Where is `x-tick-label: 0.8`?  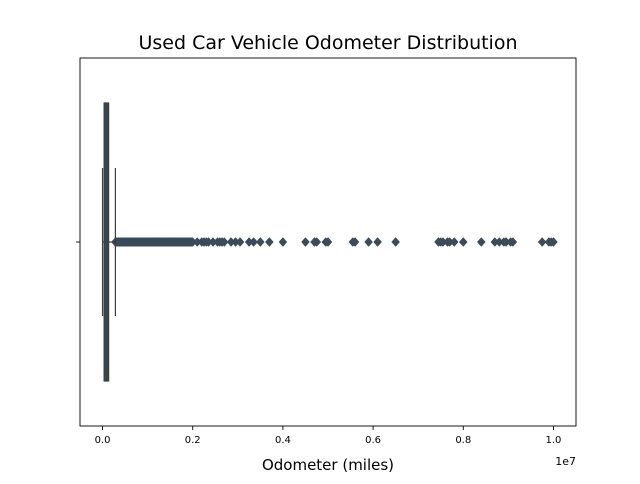
x-tick-label: 0.8 is located at coordinates (463, 440).